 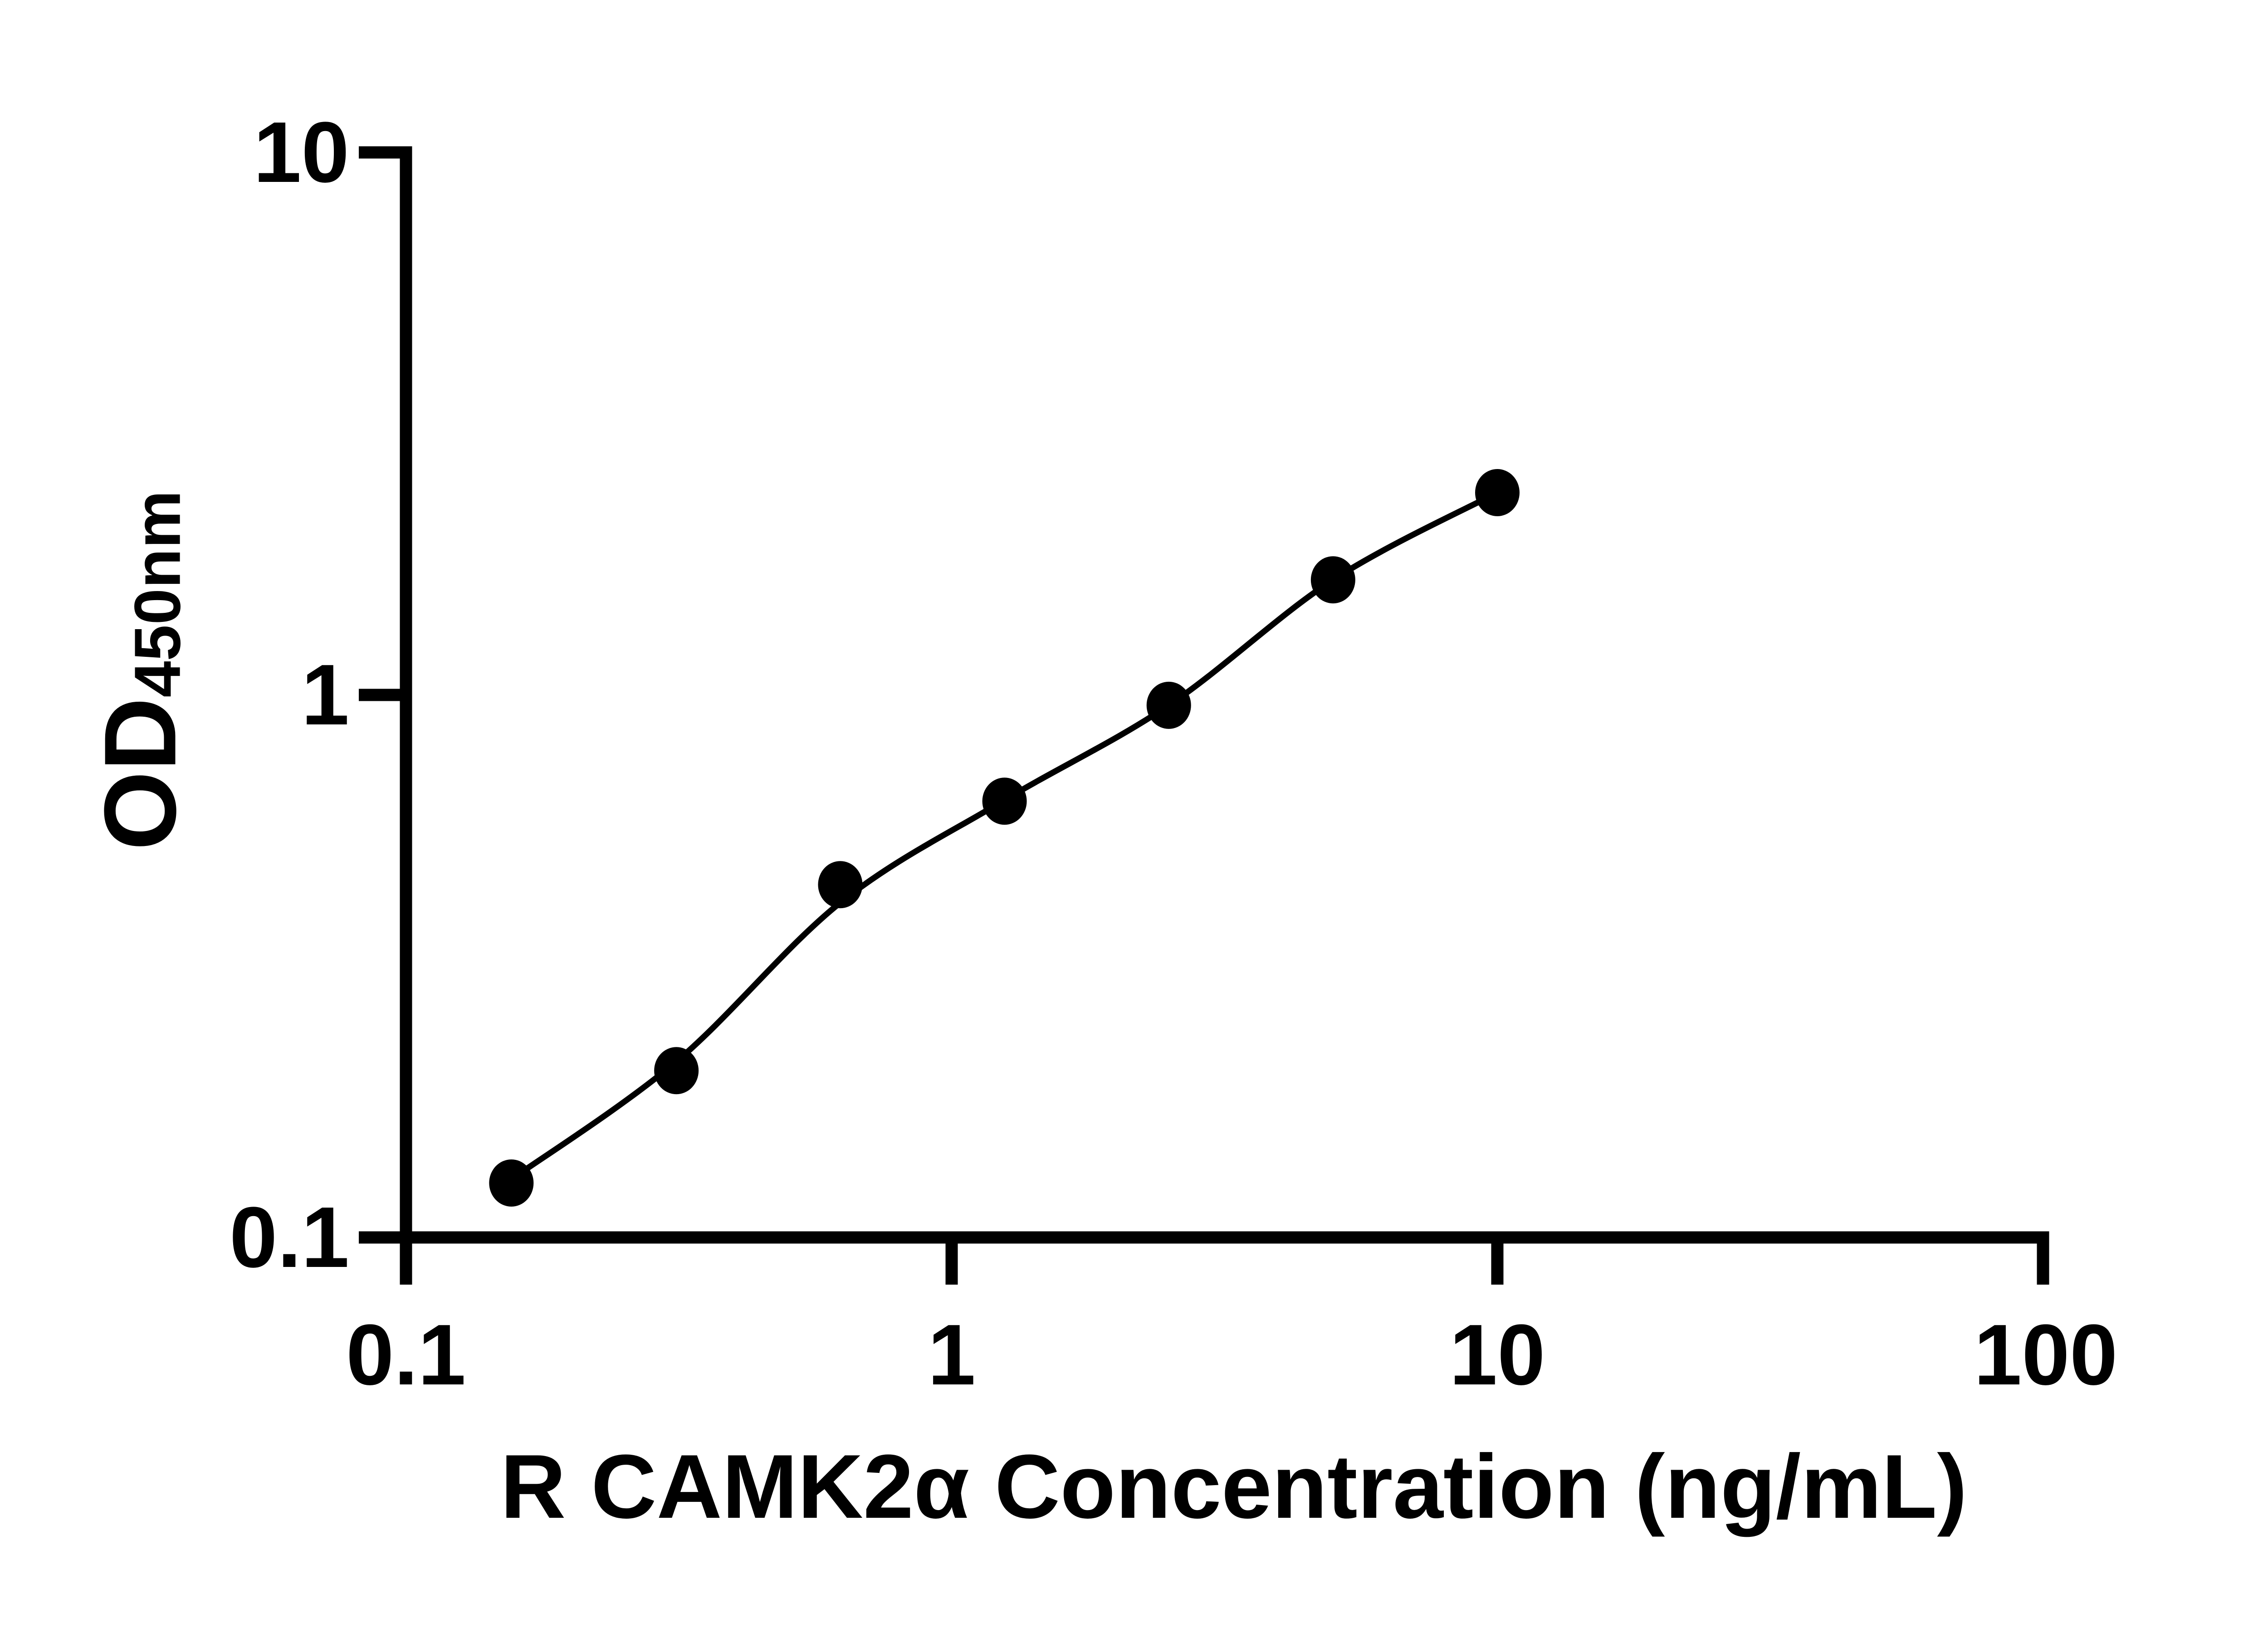 What do you see at coordinates (157, 594) in the screenshot?
I see `y-axis-title-subscript: 450nm` at bounding box center [157, 594].